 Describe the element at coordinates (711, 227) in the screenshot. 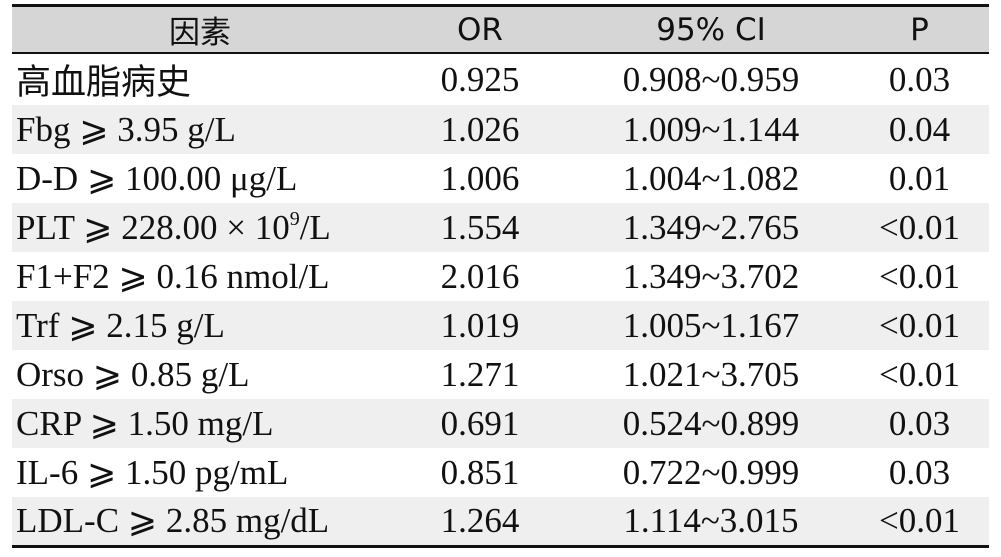

I see `ci-cell: 1.349~2.765` at that location.